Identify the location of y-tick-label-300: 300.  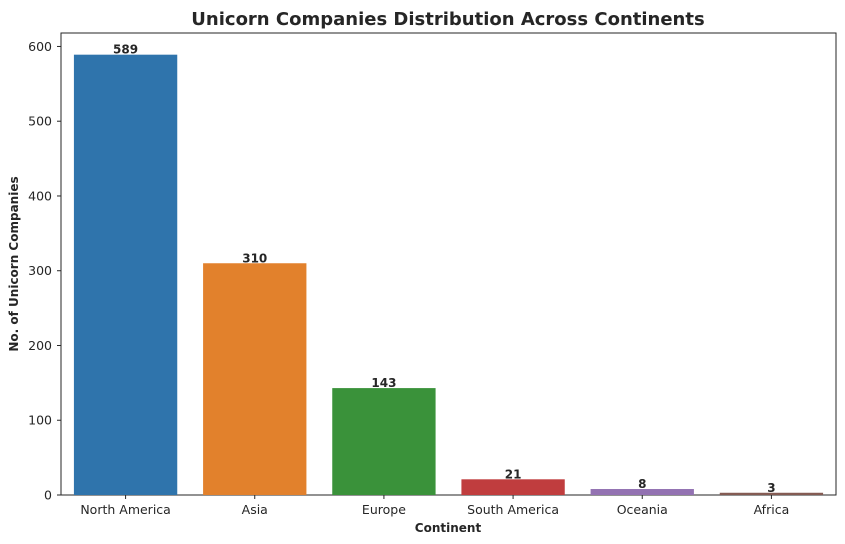
(40, 270).